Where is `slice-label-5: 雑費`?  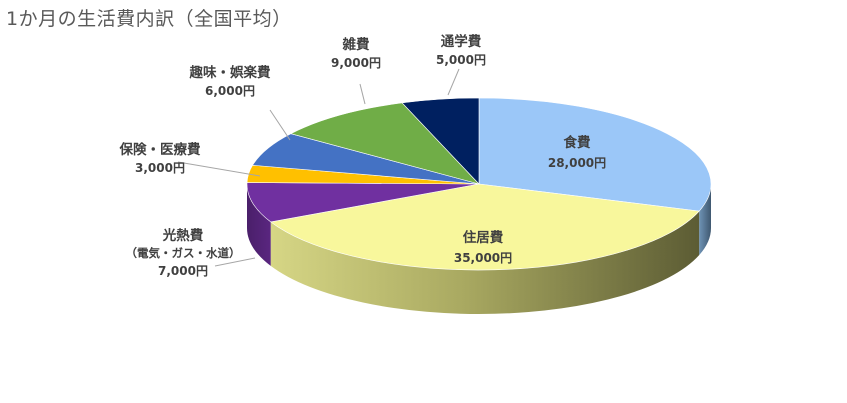
slice-label-5: 雑費 is located at coordinates (356, 44).